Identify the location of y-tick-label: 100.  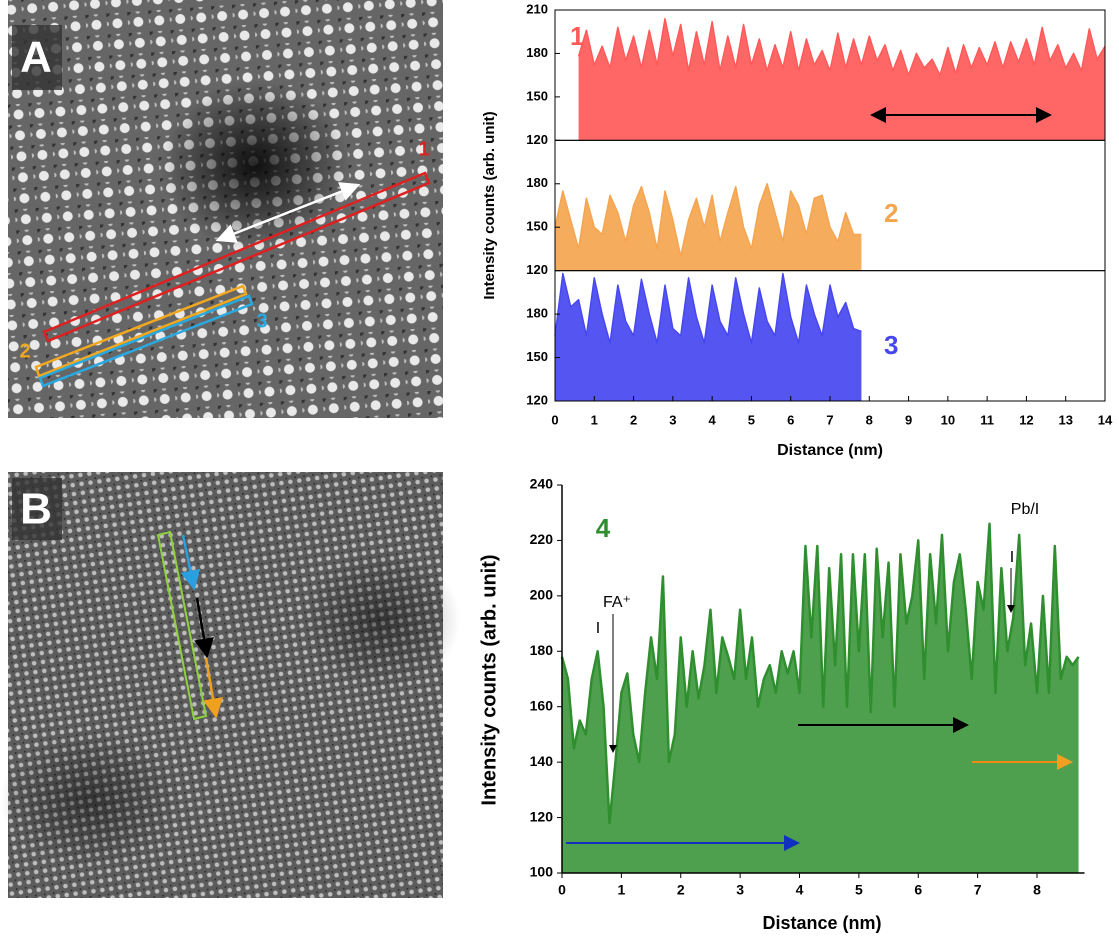
(542, 872).